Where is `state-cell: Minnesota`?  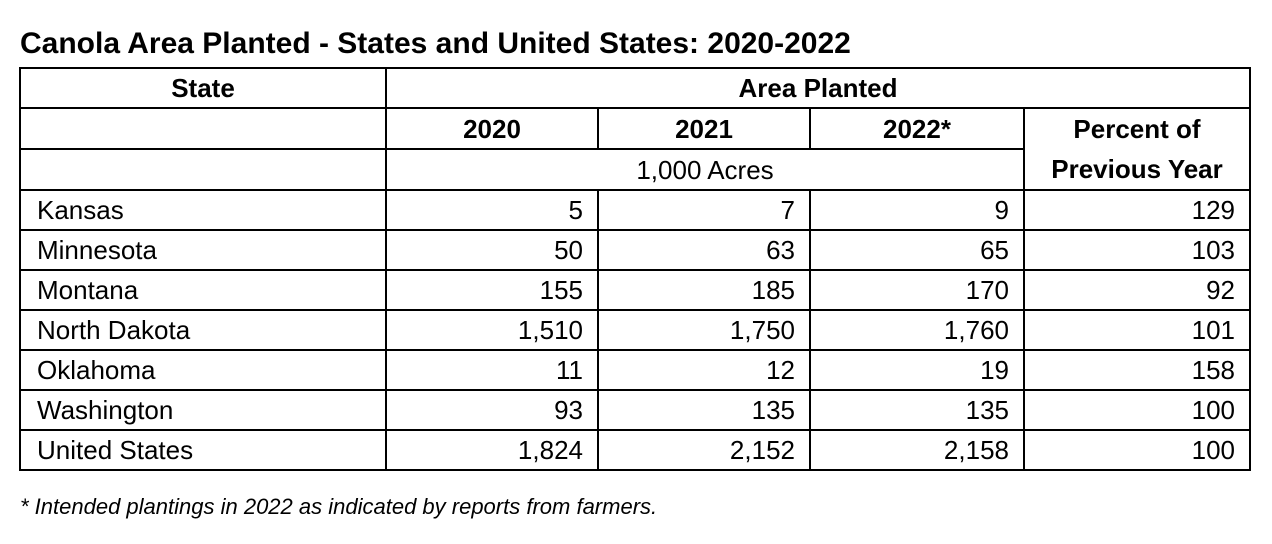
state-cell: Minnesota is located at coordinates (203, 250).